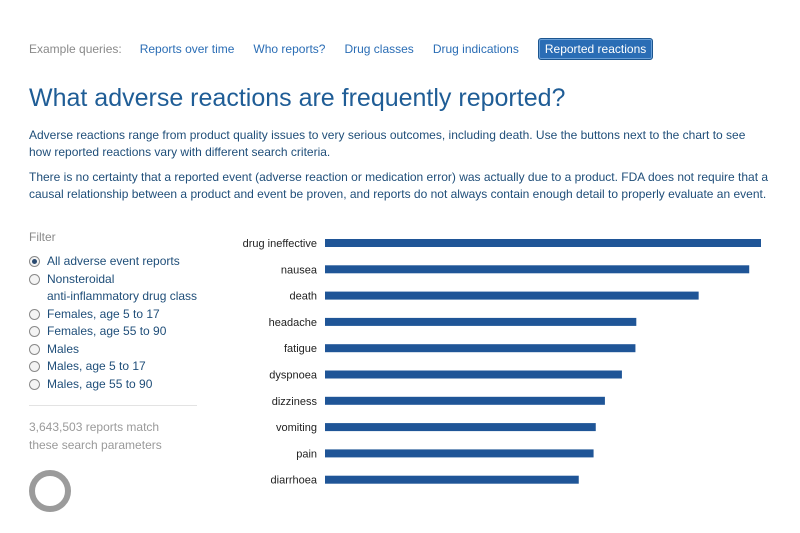 The height and width of the screenshot is (533, 800). What do you see at coordinates (280, 244) in the screenshot?
I see `bar-label: drug ineffective` at bounding box center [280, 244].